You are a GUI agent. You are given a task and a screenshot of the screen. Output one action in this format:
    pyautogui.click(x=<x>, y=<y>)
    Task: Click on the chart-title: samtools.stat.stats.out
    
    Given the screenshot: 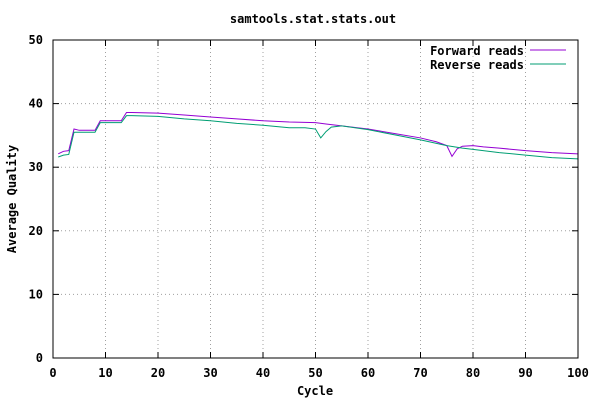 What is the action you would take?
    pyautogui.click(x=313, y=19)
    